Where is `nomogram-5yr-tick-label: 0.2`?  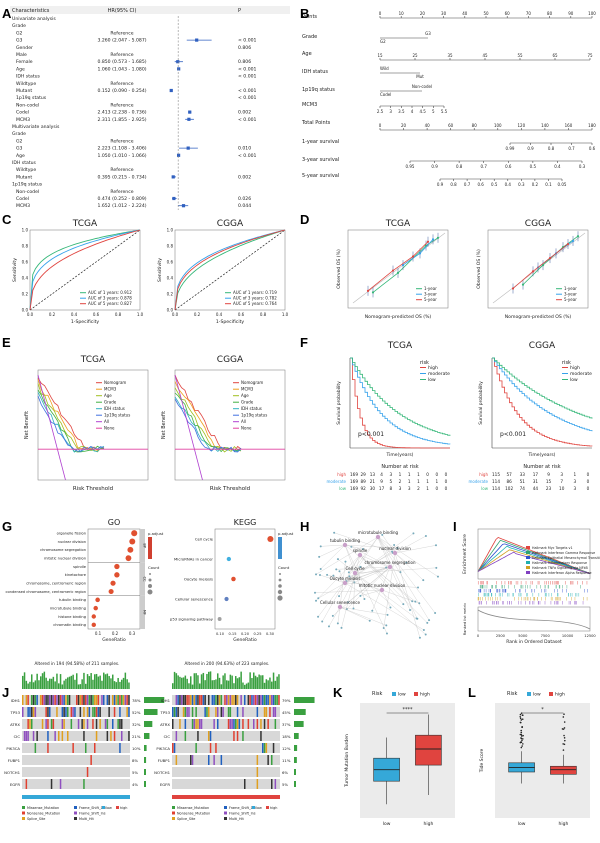
nomogram-5yr-tick-label: 0.2 is located at coordinates (535, 184).